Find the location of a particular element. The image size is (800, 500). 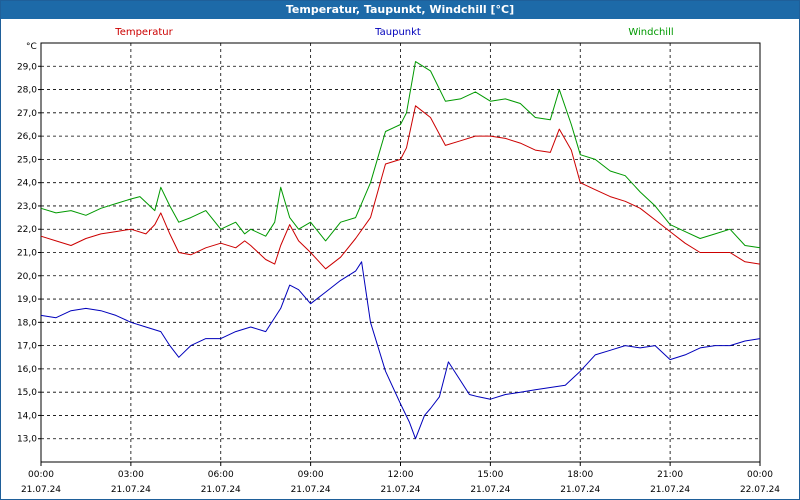

x-tick-date-label: 22.07.24 is located at coordinates (760, 490).